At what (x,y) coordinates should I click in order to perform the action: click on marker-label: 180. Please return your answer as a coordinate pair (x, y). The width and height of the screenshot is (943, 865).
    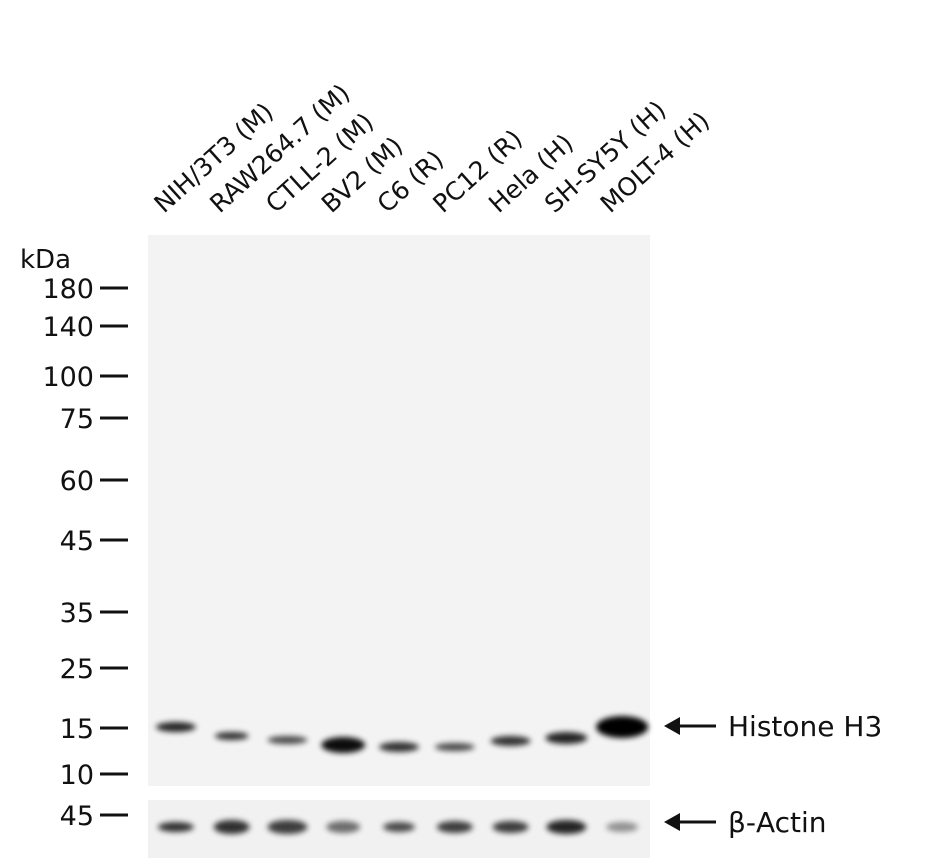
    Looking at the image, I should click on (68, 289).